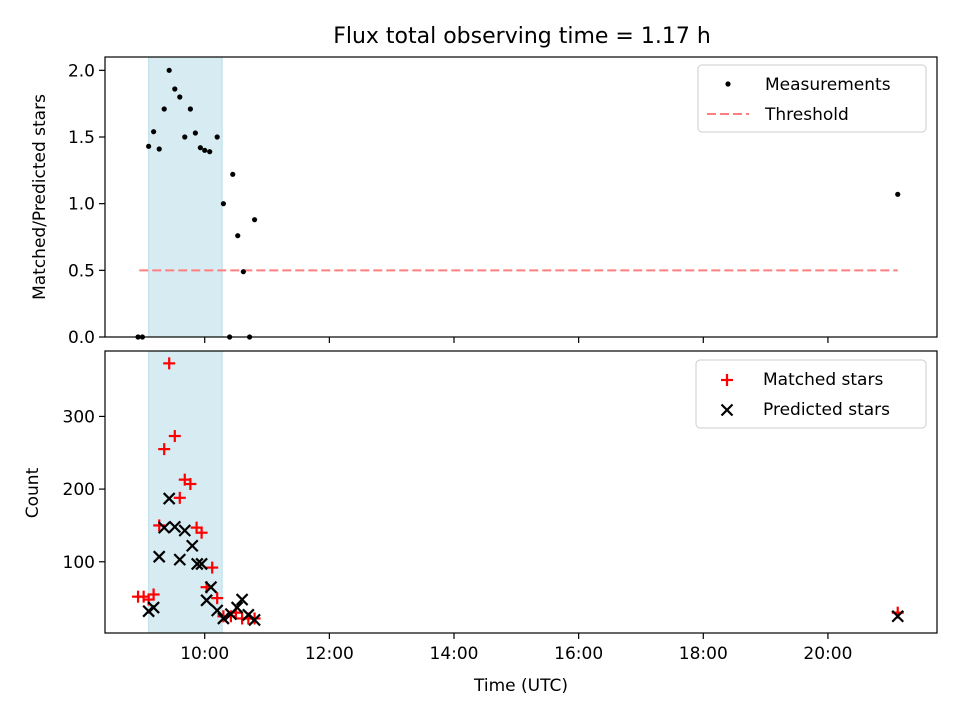 This screenshot has height=720, width=960. Describe the element at coordinates (79, 417) in the screenshot. I see `bottom-y-tick-label: 300` at that location.